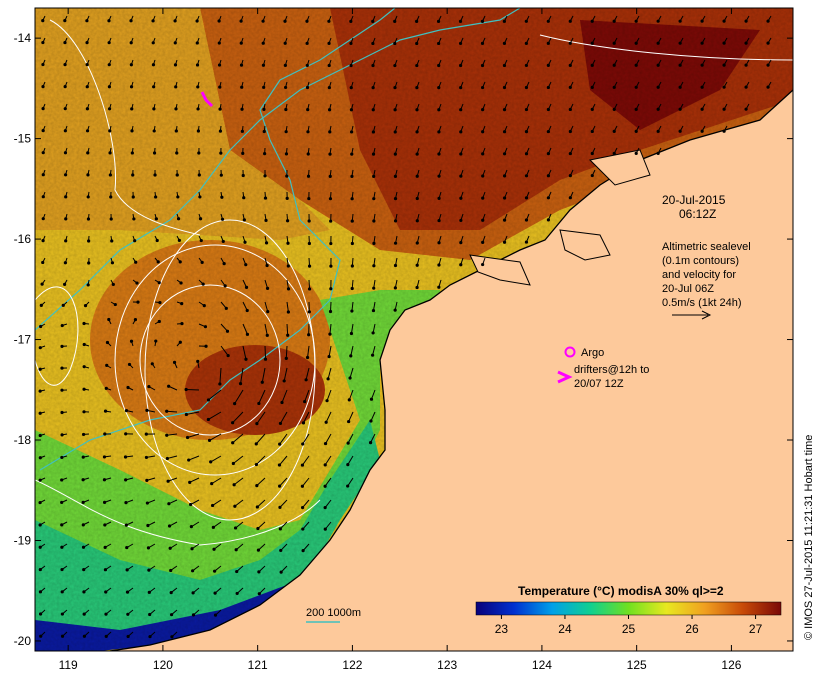  Describe the element at coordinates (565, 377) in the screenshot. I see `drifter-marker-icon` at that location.